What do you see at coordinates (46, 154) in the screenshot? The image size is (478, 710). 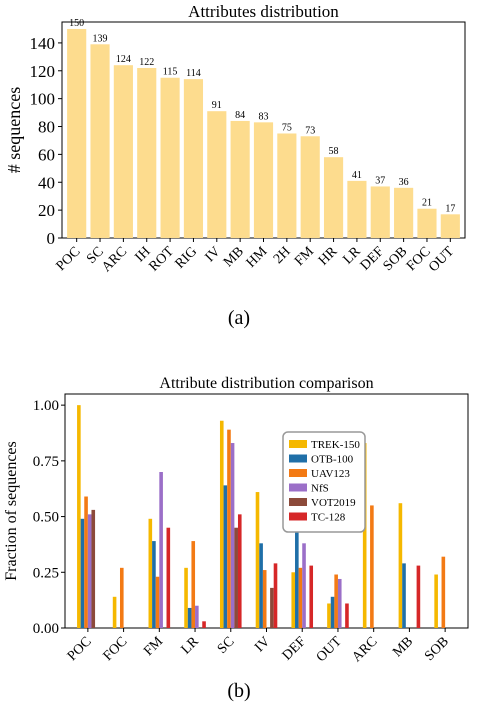 I see `y-tick-label: 60` at bounding box center [46, 154].